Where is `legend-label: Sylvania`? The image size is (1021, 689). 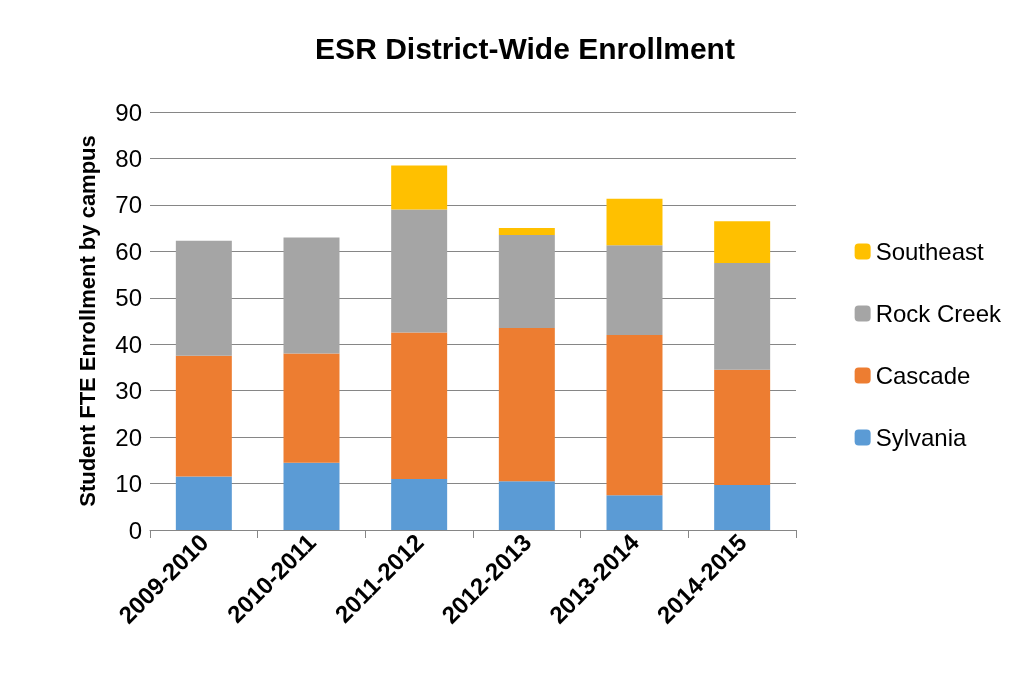 legend-label: Sylvania is located at coordinates (921, 437).